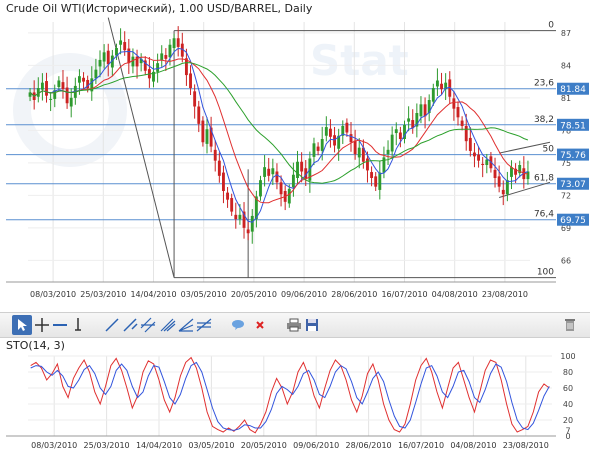  What do you see at coordinates (53, 294) in the screenshot?
I see `x-tick-label: 08/03/2010` at bounding box center [53, 294].